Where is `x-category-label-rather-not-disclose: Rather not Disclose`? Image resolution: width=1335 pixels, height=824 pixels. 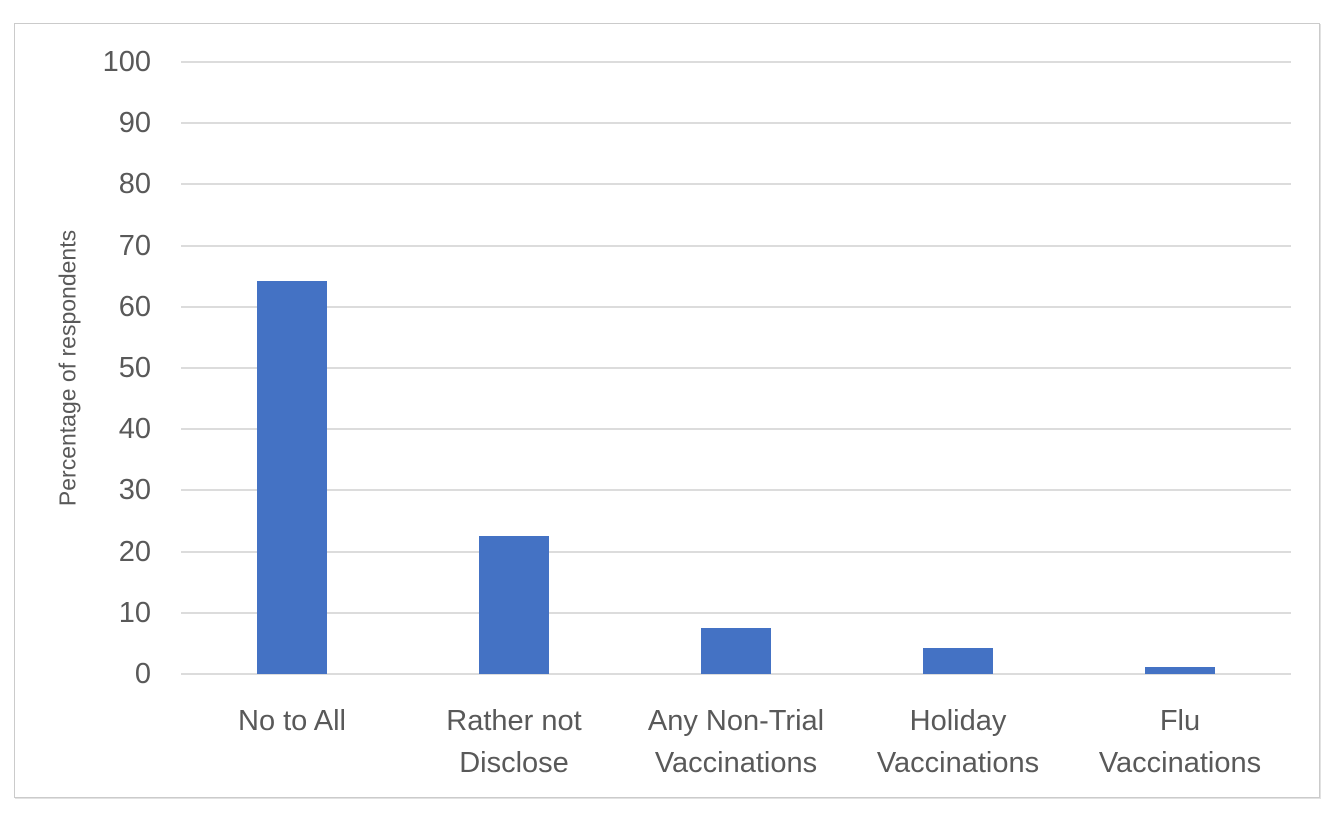
x-category-label-rather-not-disclose: Rather not Disclose is located at coordinates (514, 742).